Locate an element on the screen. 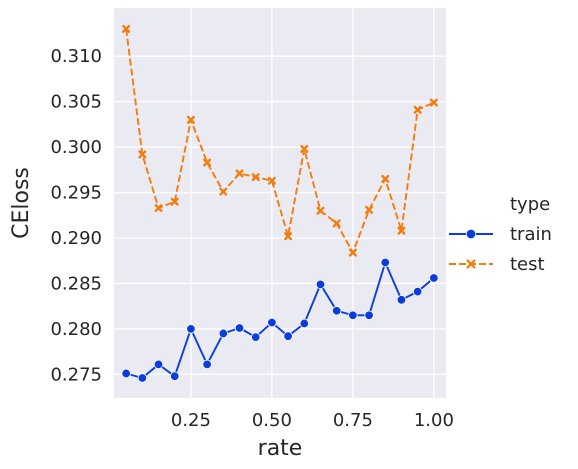 This screenshot has height=469, width=578. y-tick-label: 0.300 is located at coordinates (76, 147).